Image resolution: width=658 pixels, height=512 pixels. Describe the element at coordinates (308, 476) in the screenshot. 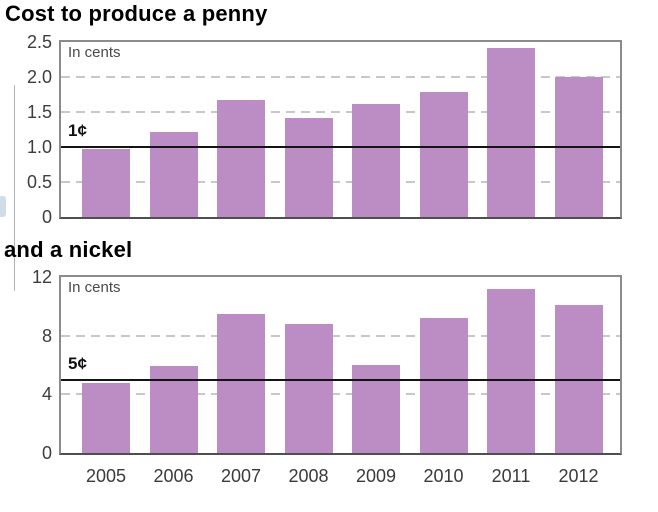

I see `x-tick-label-2008: 2008` at that location.